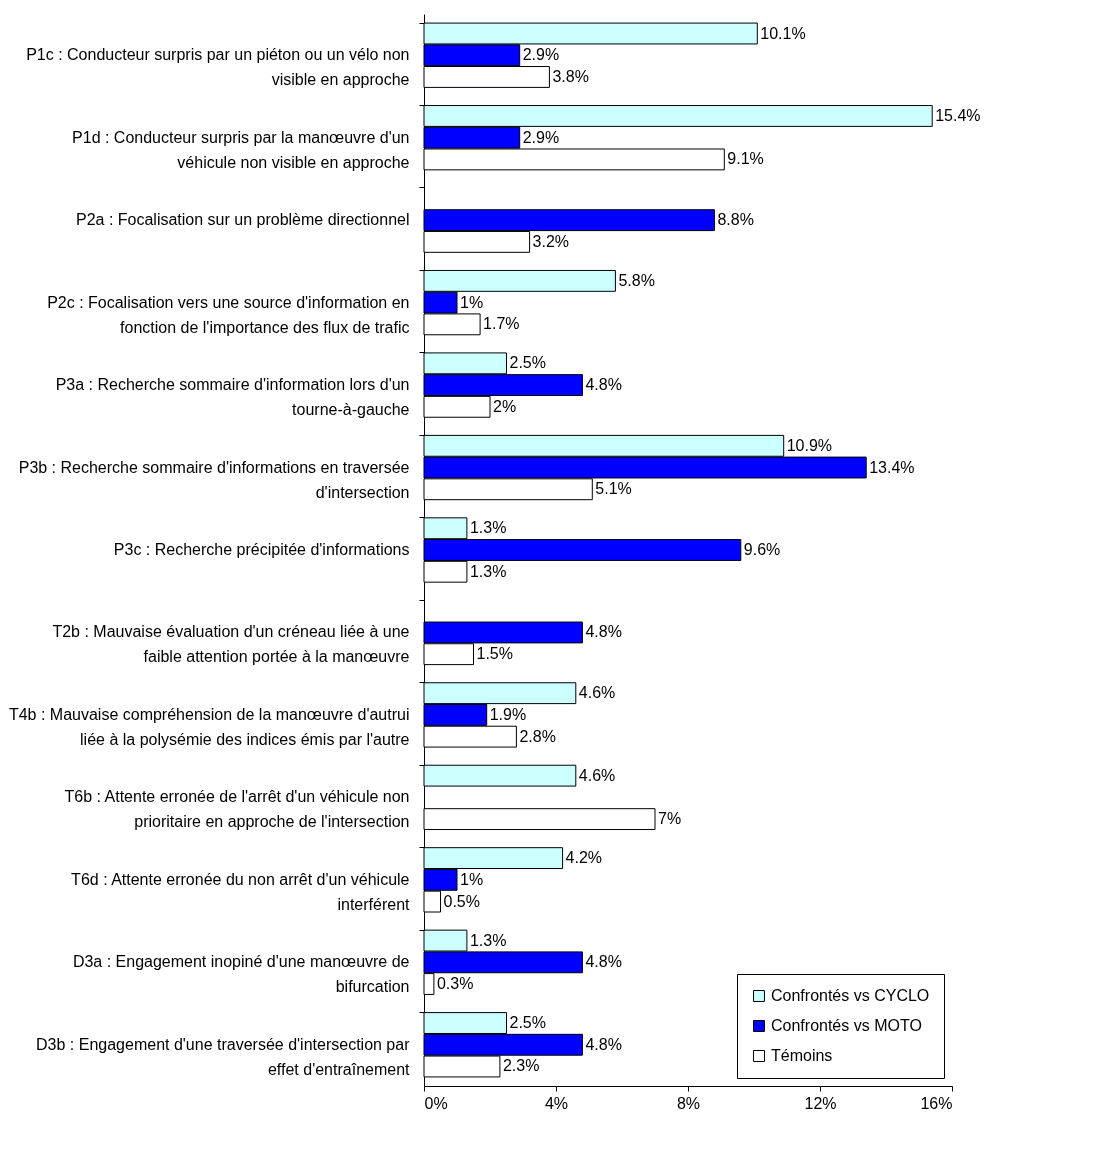 This screenshot has width=1112, height=1171. What do you see at coordinates (242, 220) in the screenshot?
I see `y-tick-label: P2a : Focalisation sur un problème directionnel` at bounding box center [242, 220].